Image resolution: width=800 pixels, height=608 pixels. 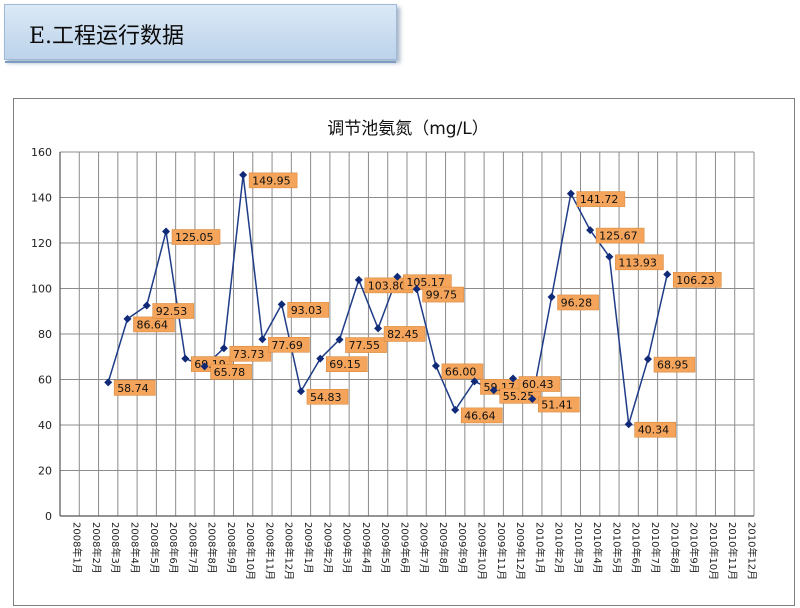 I want to click on y-tick-label: 160, so click(x=41, y=152).